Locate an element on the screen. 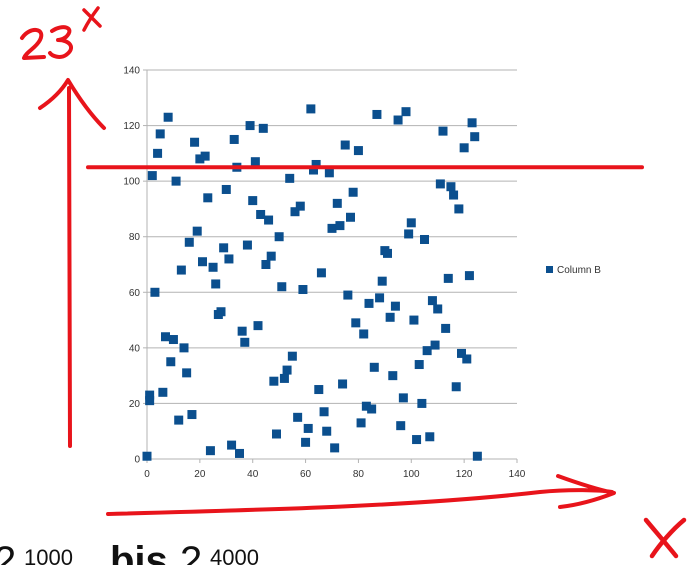 The image size is (688, 565). legend: Column B is located at coordinates (573, 270).